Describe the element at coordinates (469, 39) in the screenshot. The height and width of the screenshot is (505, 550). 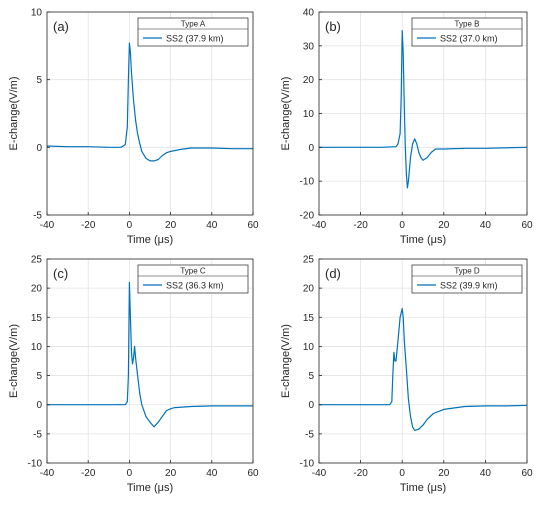
I see `legend-entry: SS2 (37.0 km)` at that location.